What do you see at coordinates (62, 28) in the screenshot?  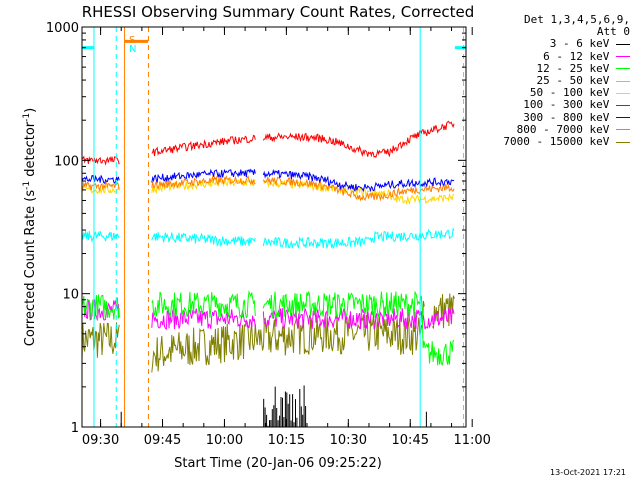 I see `y-tick-label: 1000` at bounding box center [62, 28].